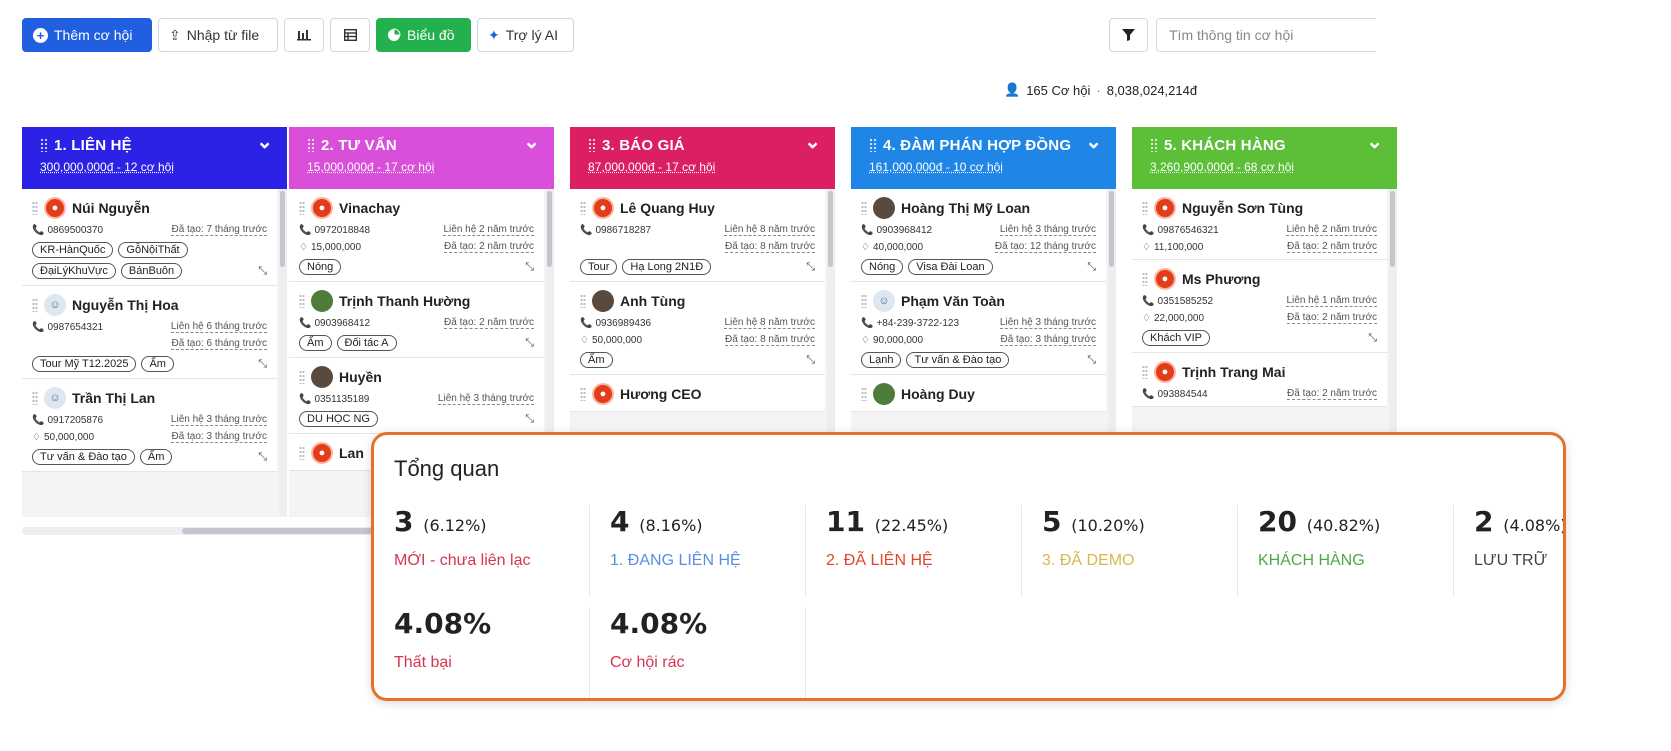 Image resolution: width=1671 pixels, height=751 pixels. I want to click on tag: DU HỌC NG, so click(338, 419).